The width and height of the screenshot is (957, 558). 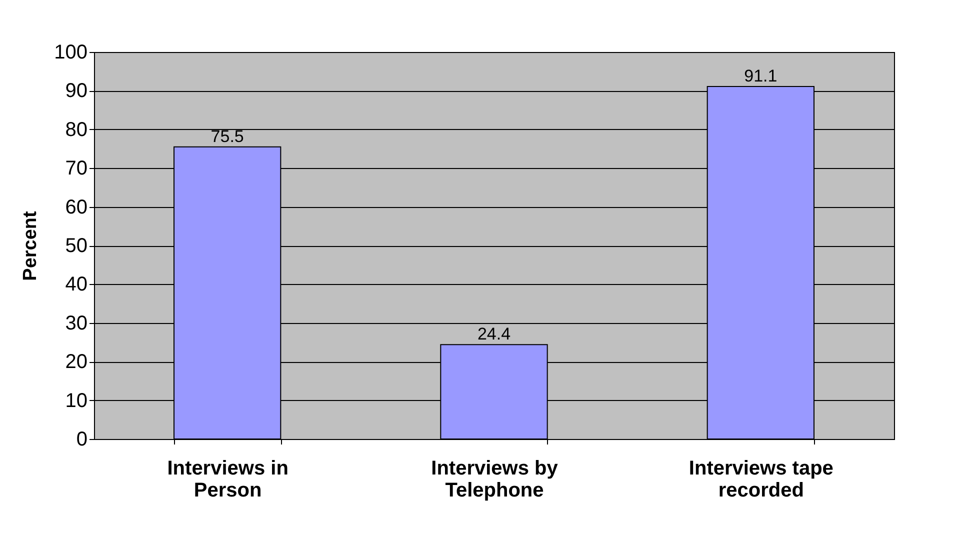 I want to click on data-label: 91.1, so click(x=761, y=76).